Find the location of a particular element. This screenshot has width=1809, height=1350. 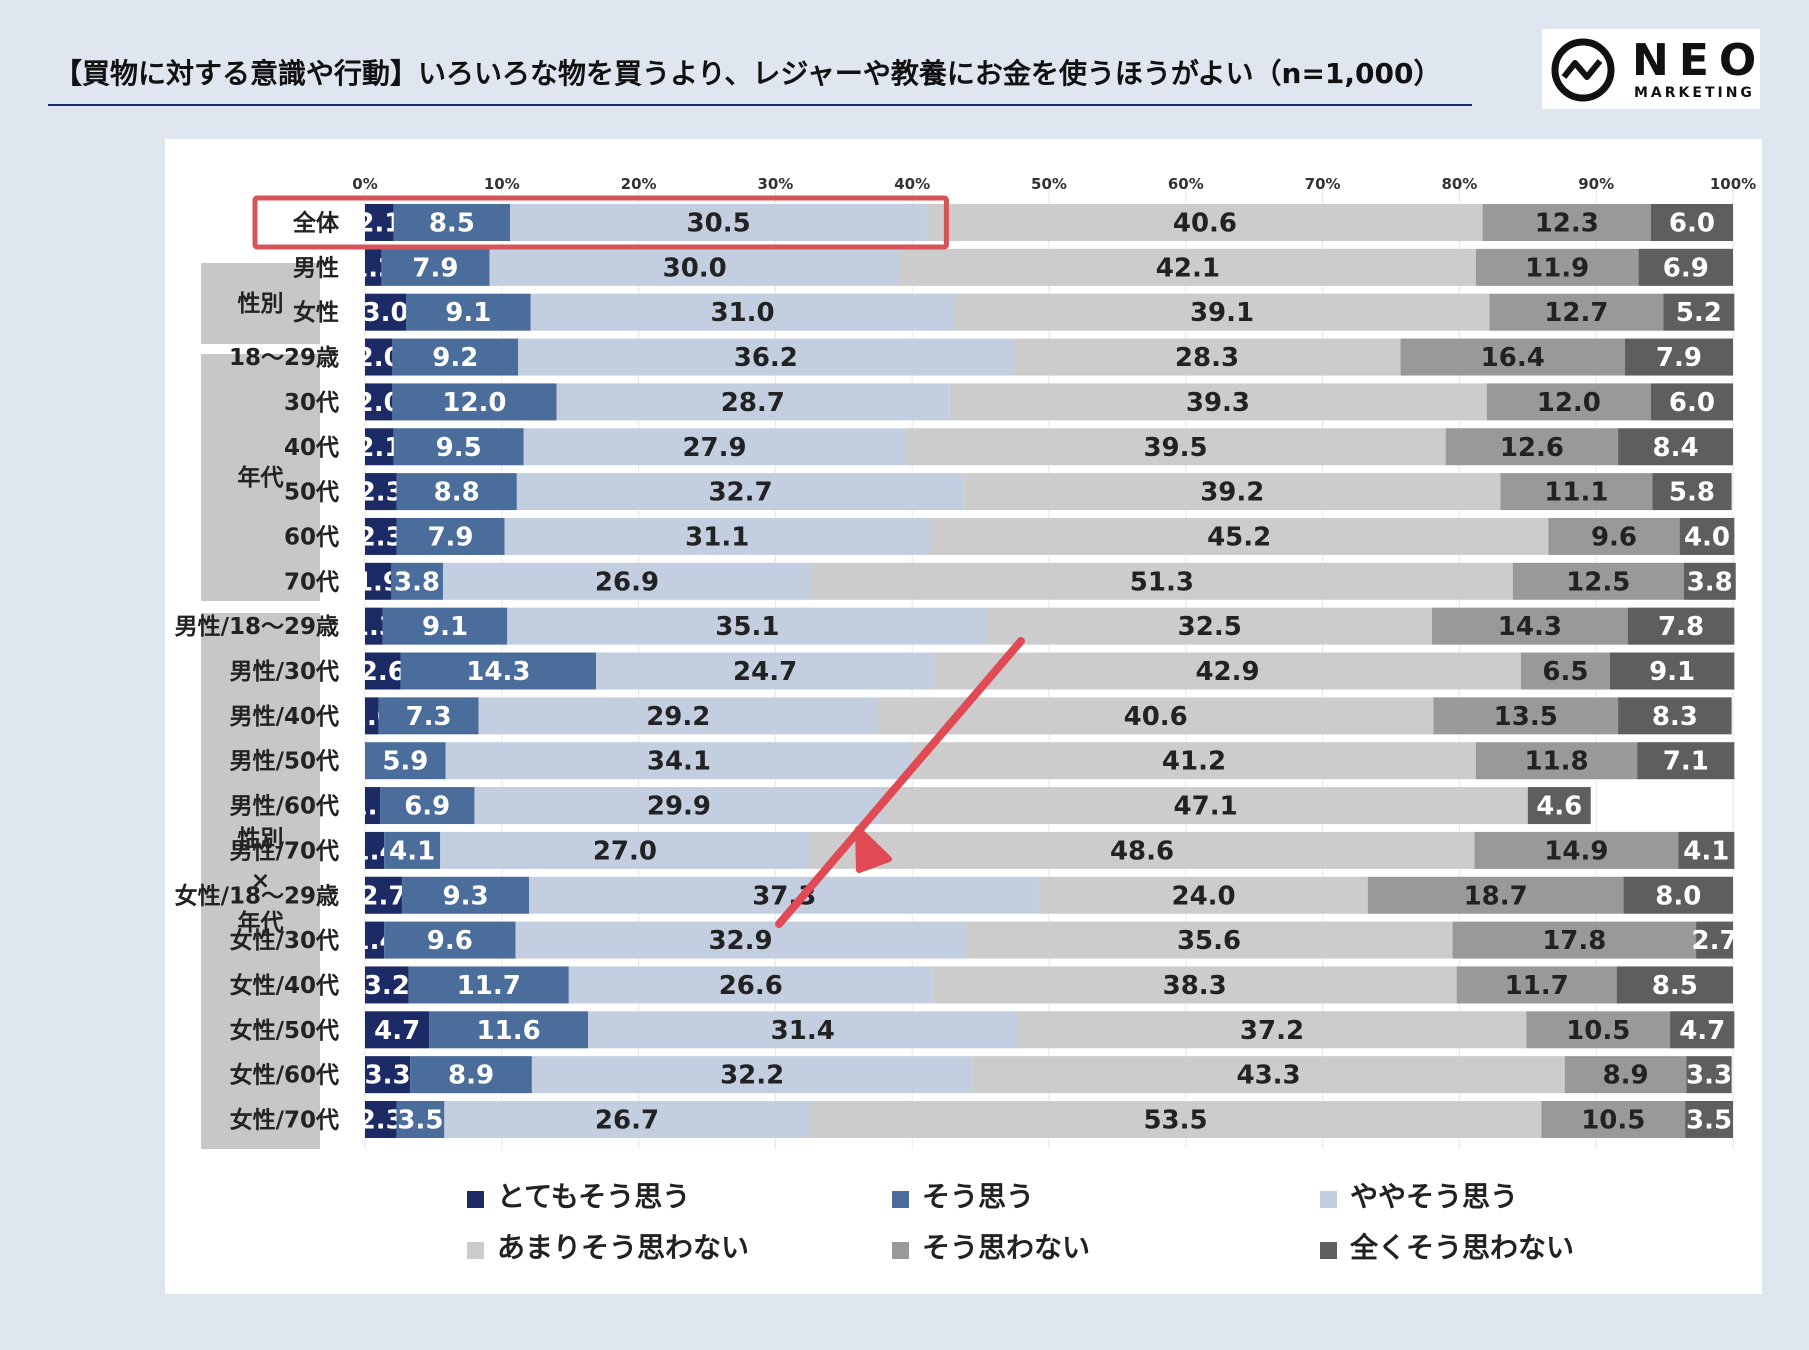

data-label: 3.5 is located at coordinates (420, 1121).